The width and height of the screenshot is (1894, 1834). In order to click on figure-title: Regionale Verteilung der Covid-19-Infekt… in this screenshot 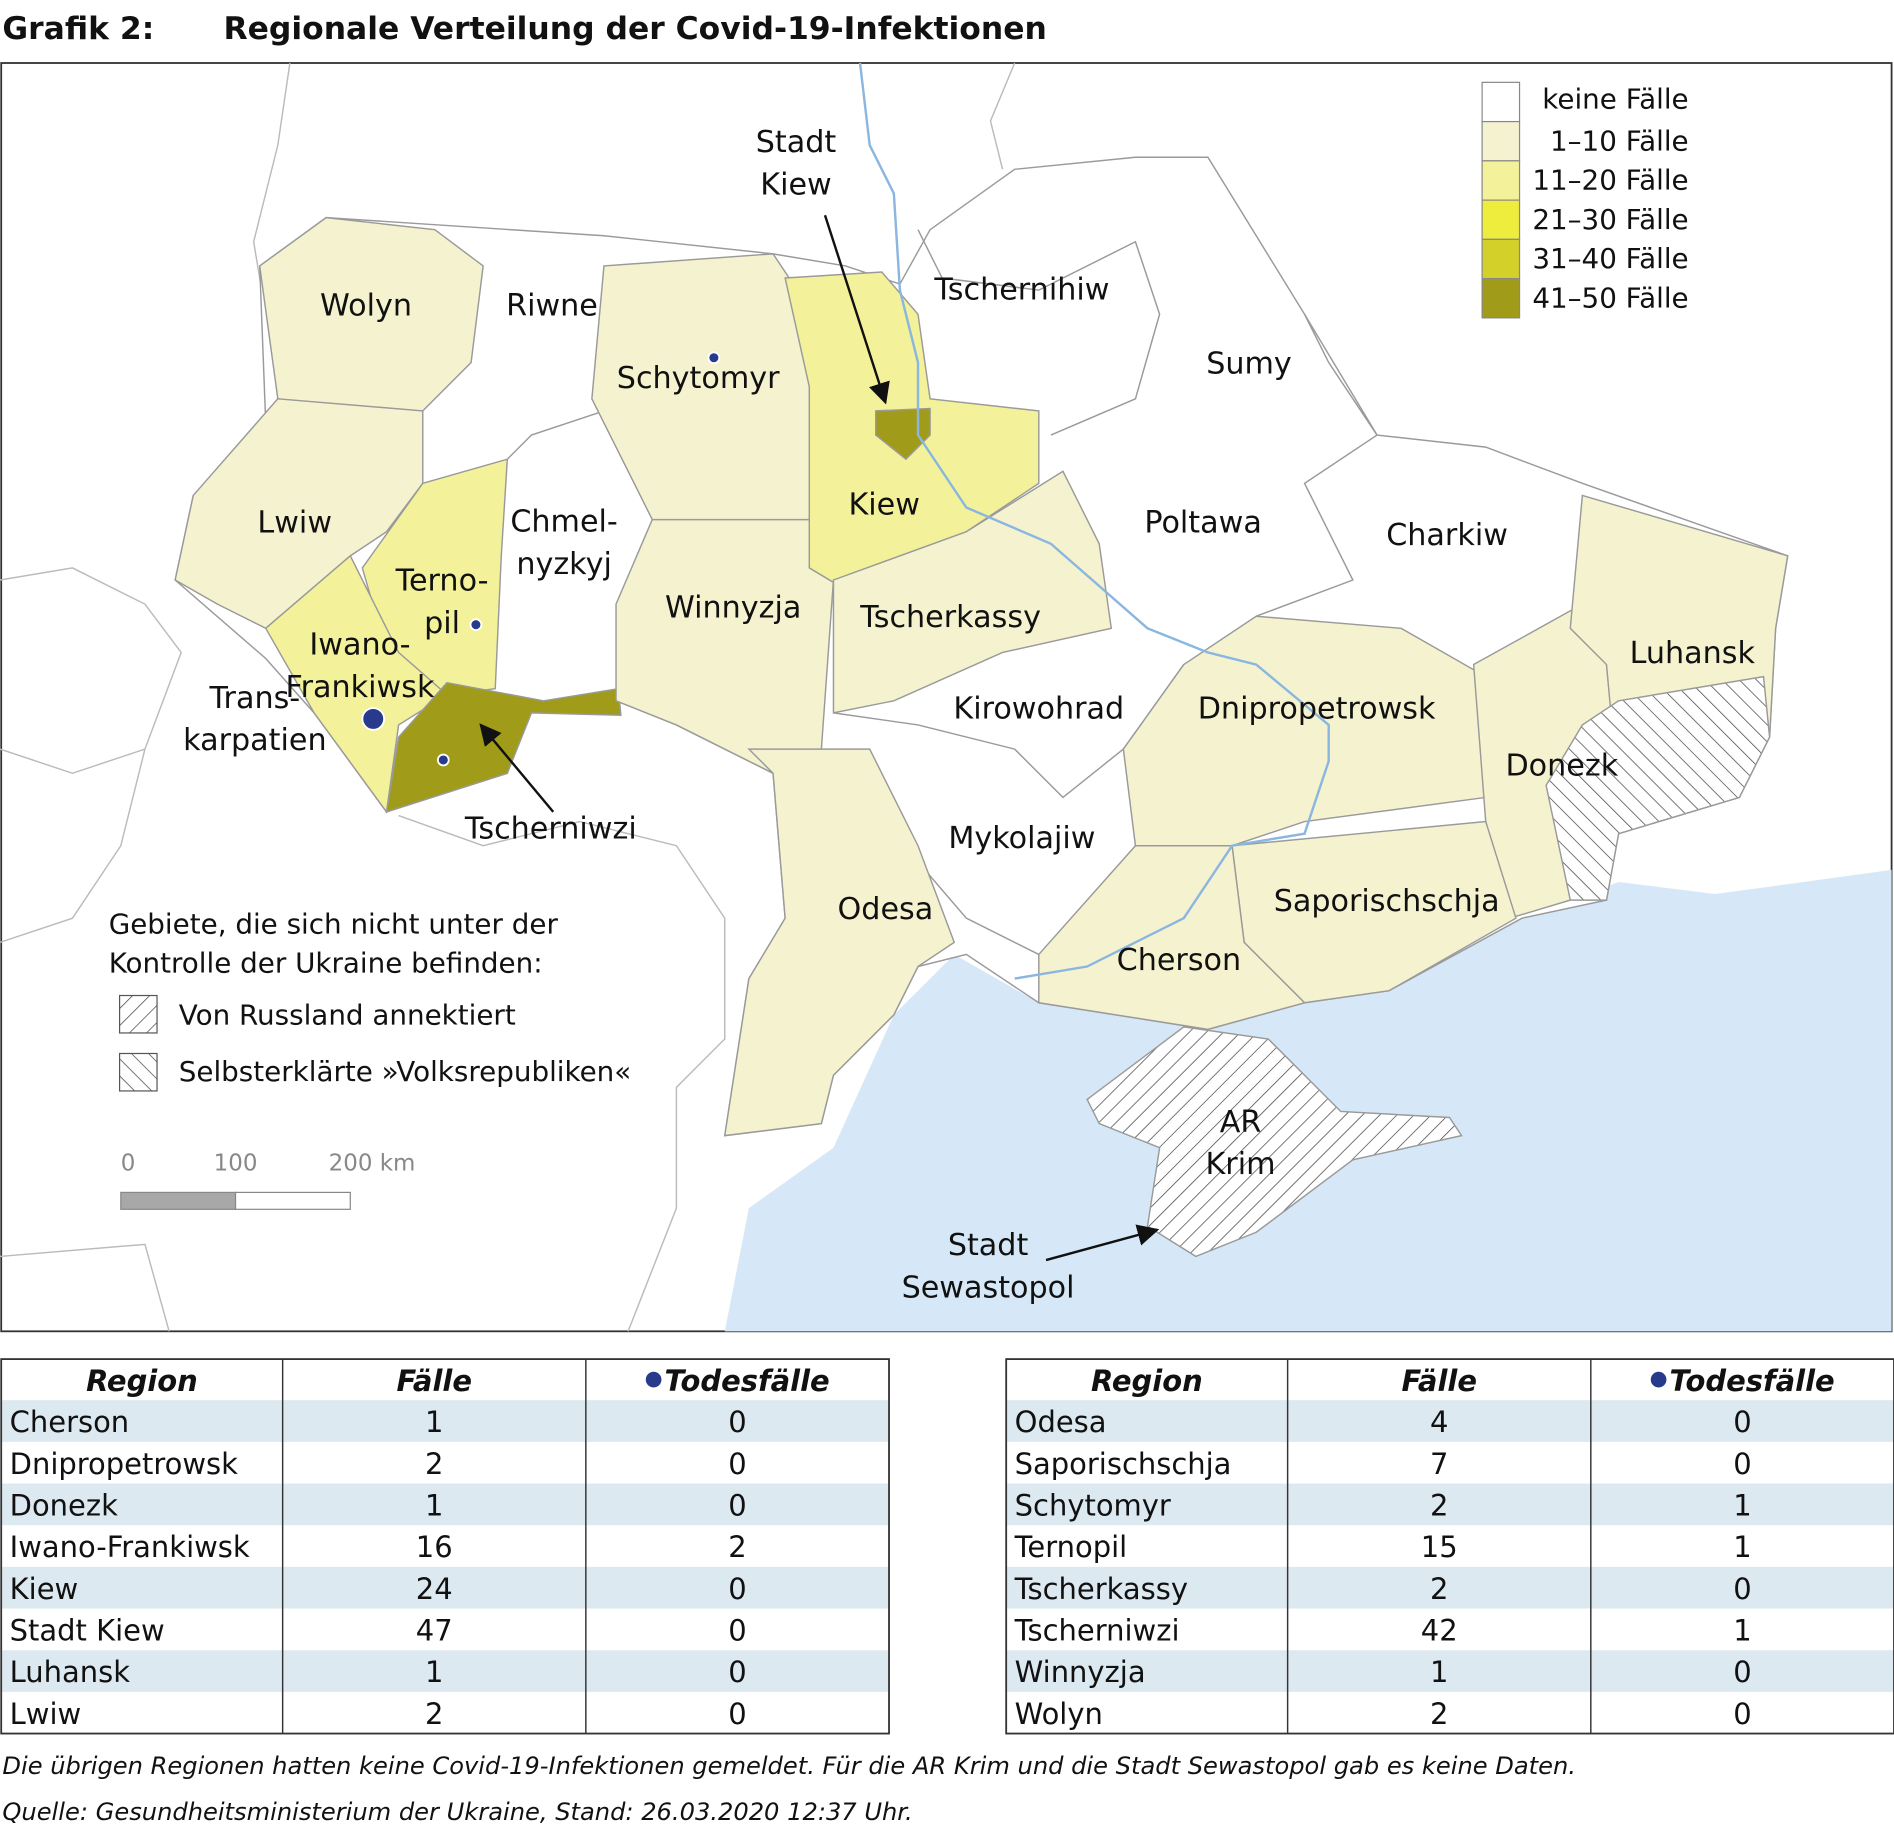, I will do `click(634, 29)`.